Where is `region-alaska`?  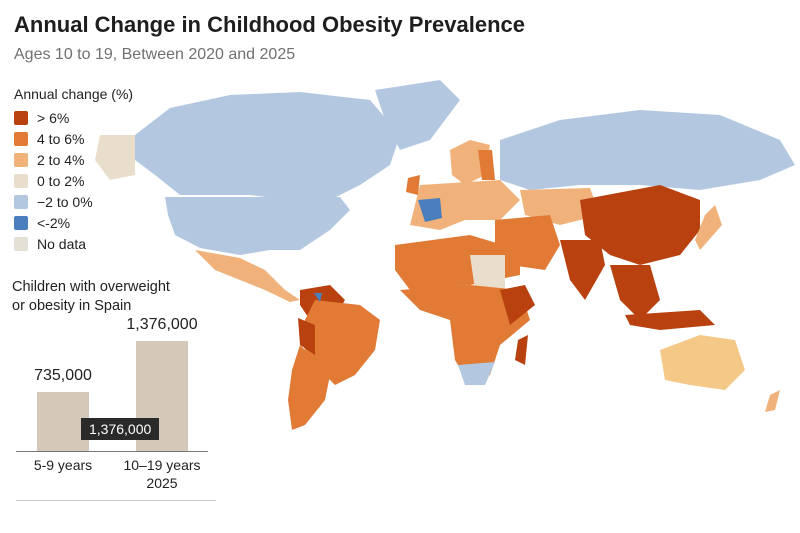
region-alaska is located at coordinates (115, 157).